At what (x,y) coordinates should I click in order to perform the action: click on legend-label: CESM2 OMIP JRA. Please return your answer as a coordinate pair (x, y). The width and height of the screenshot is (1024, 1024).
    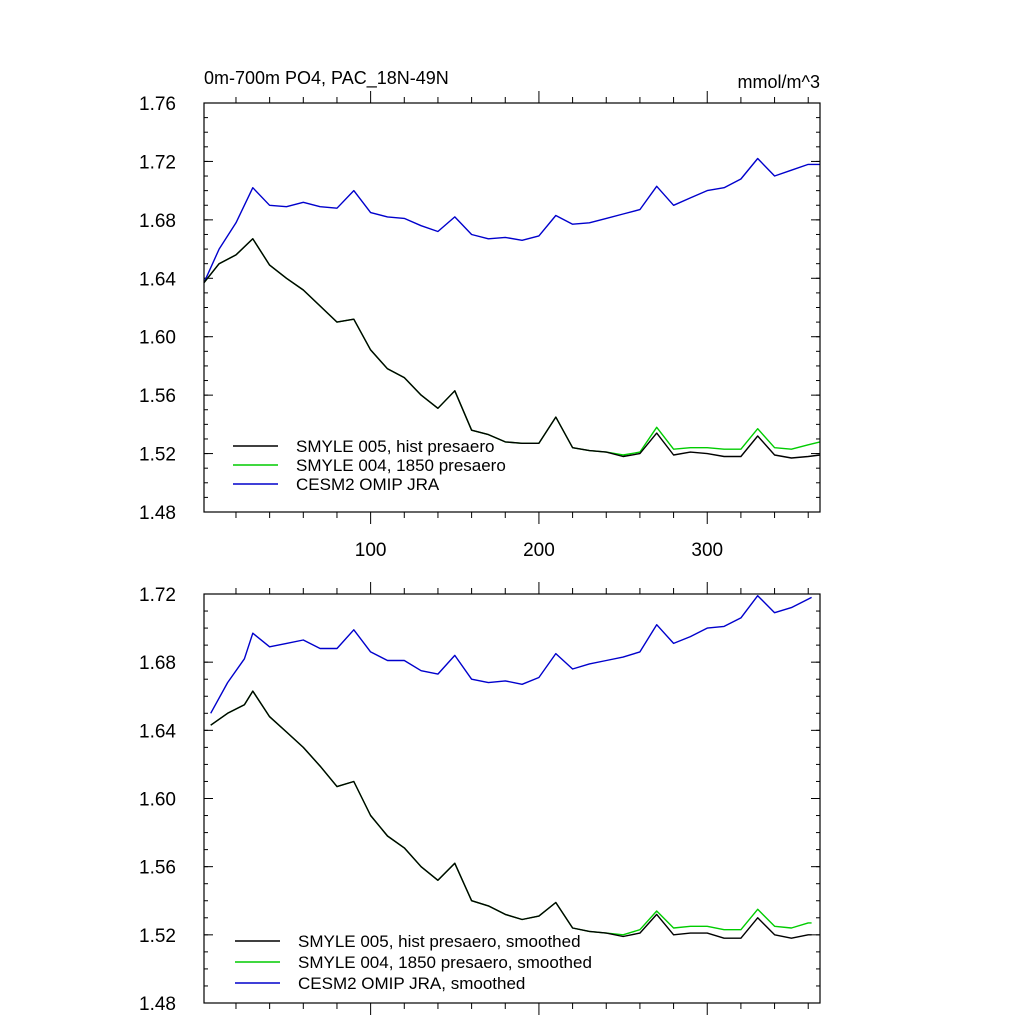
    Looking at the image, I should click on (368, 484).